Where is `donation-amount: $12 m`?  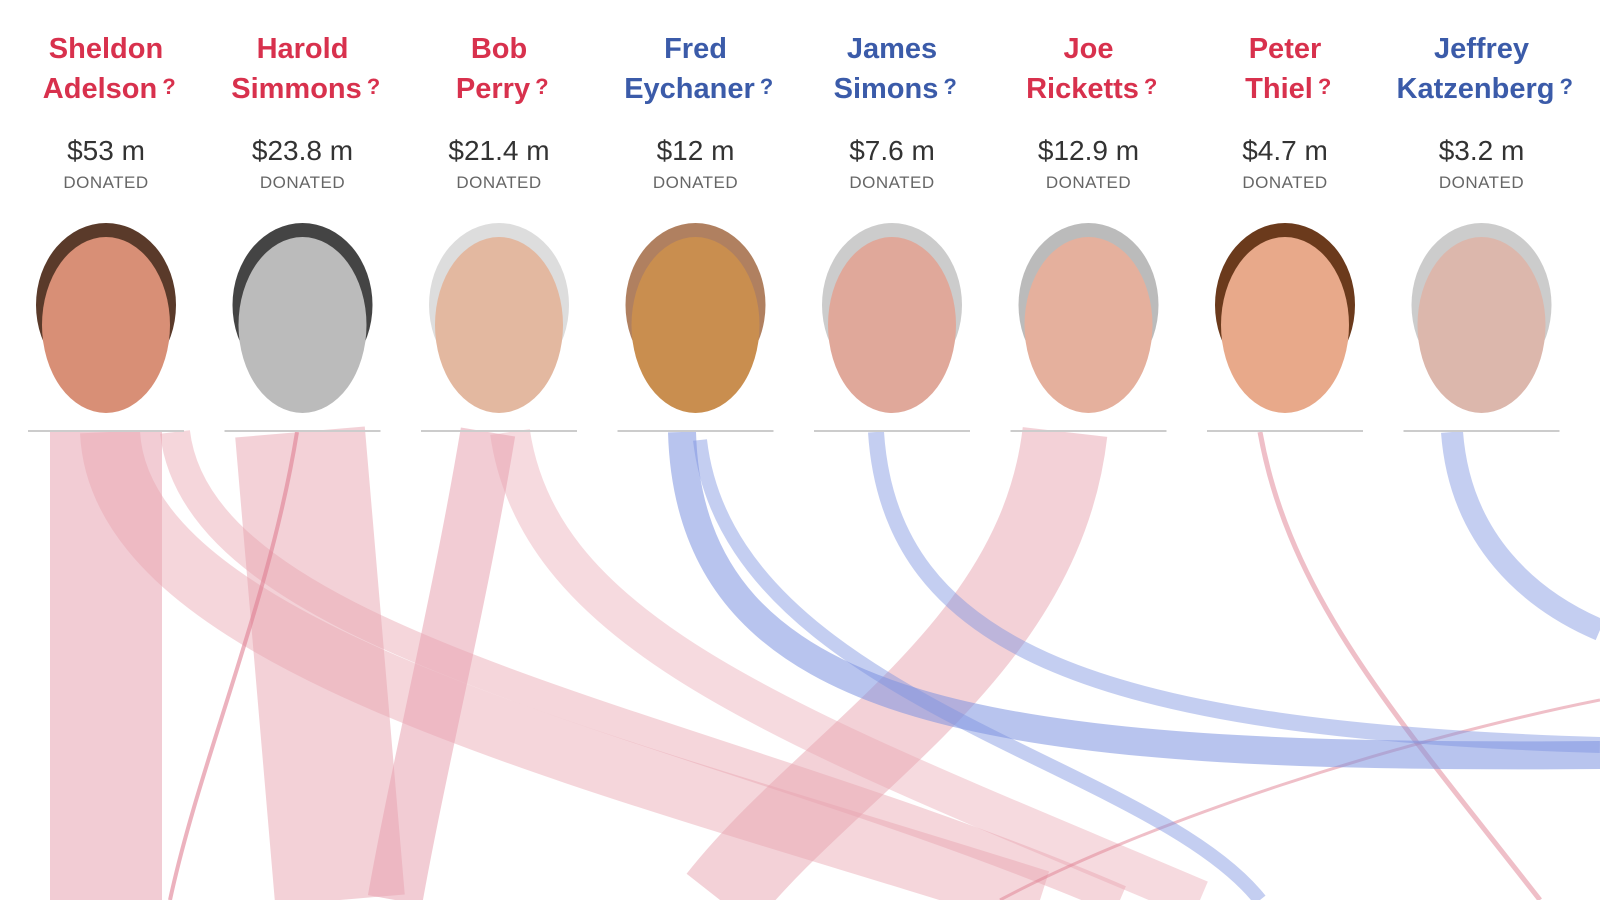 donation-amount: $12 m is located at coordinates (696, 150).